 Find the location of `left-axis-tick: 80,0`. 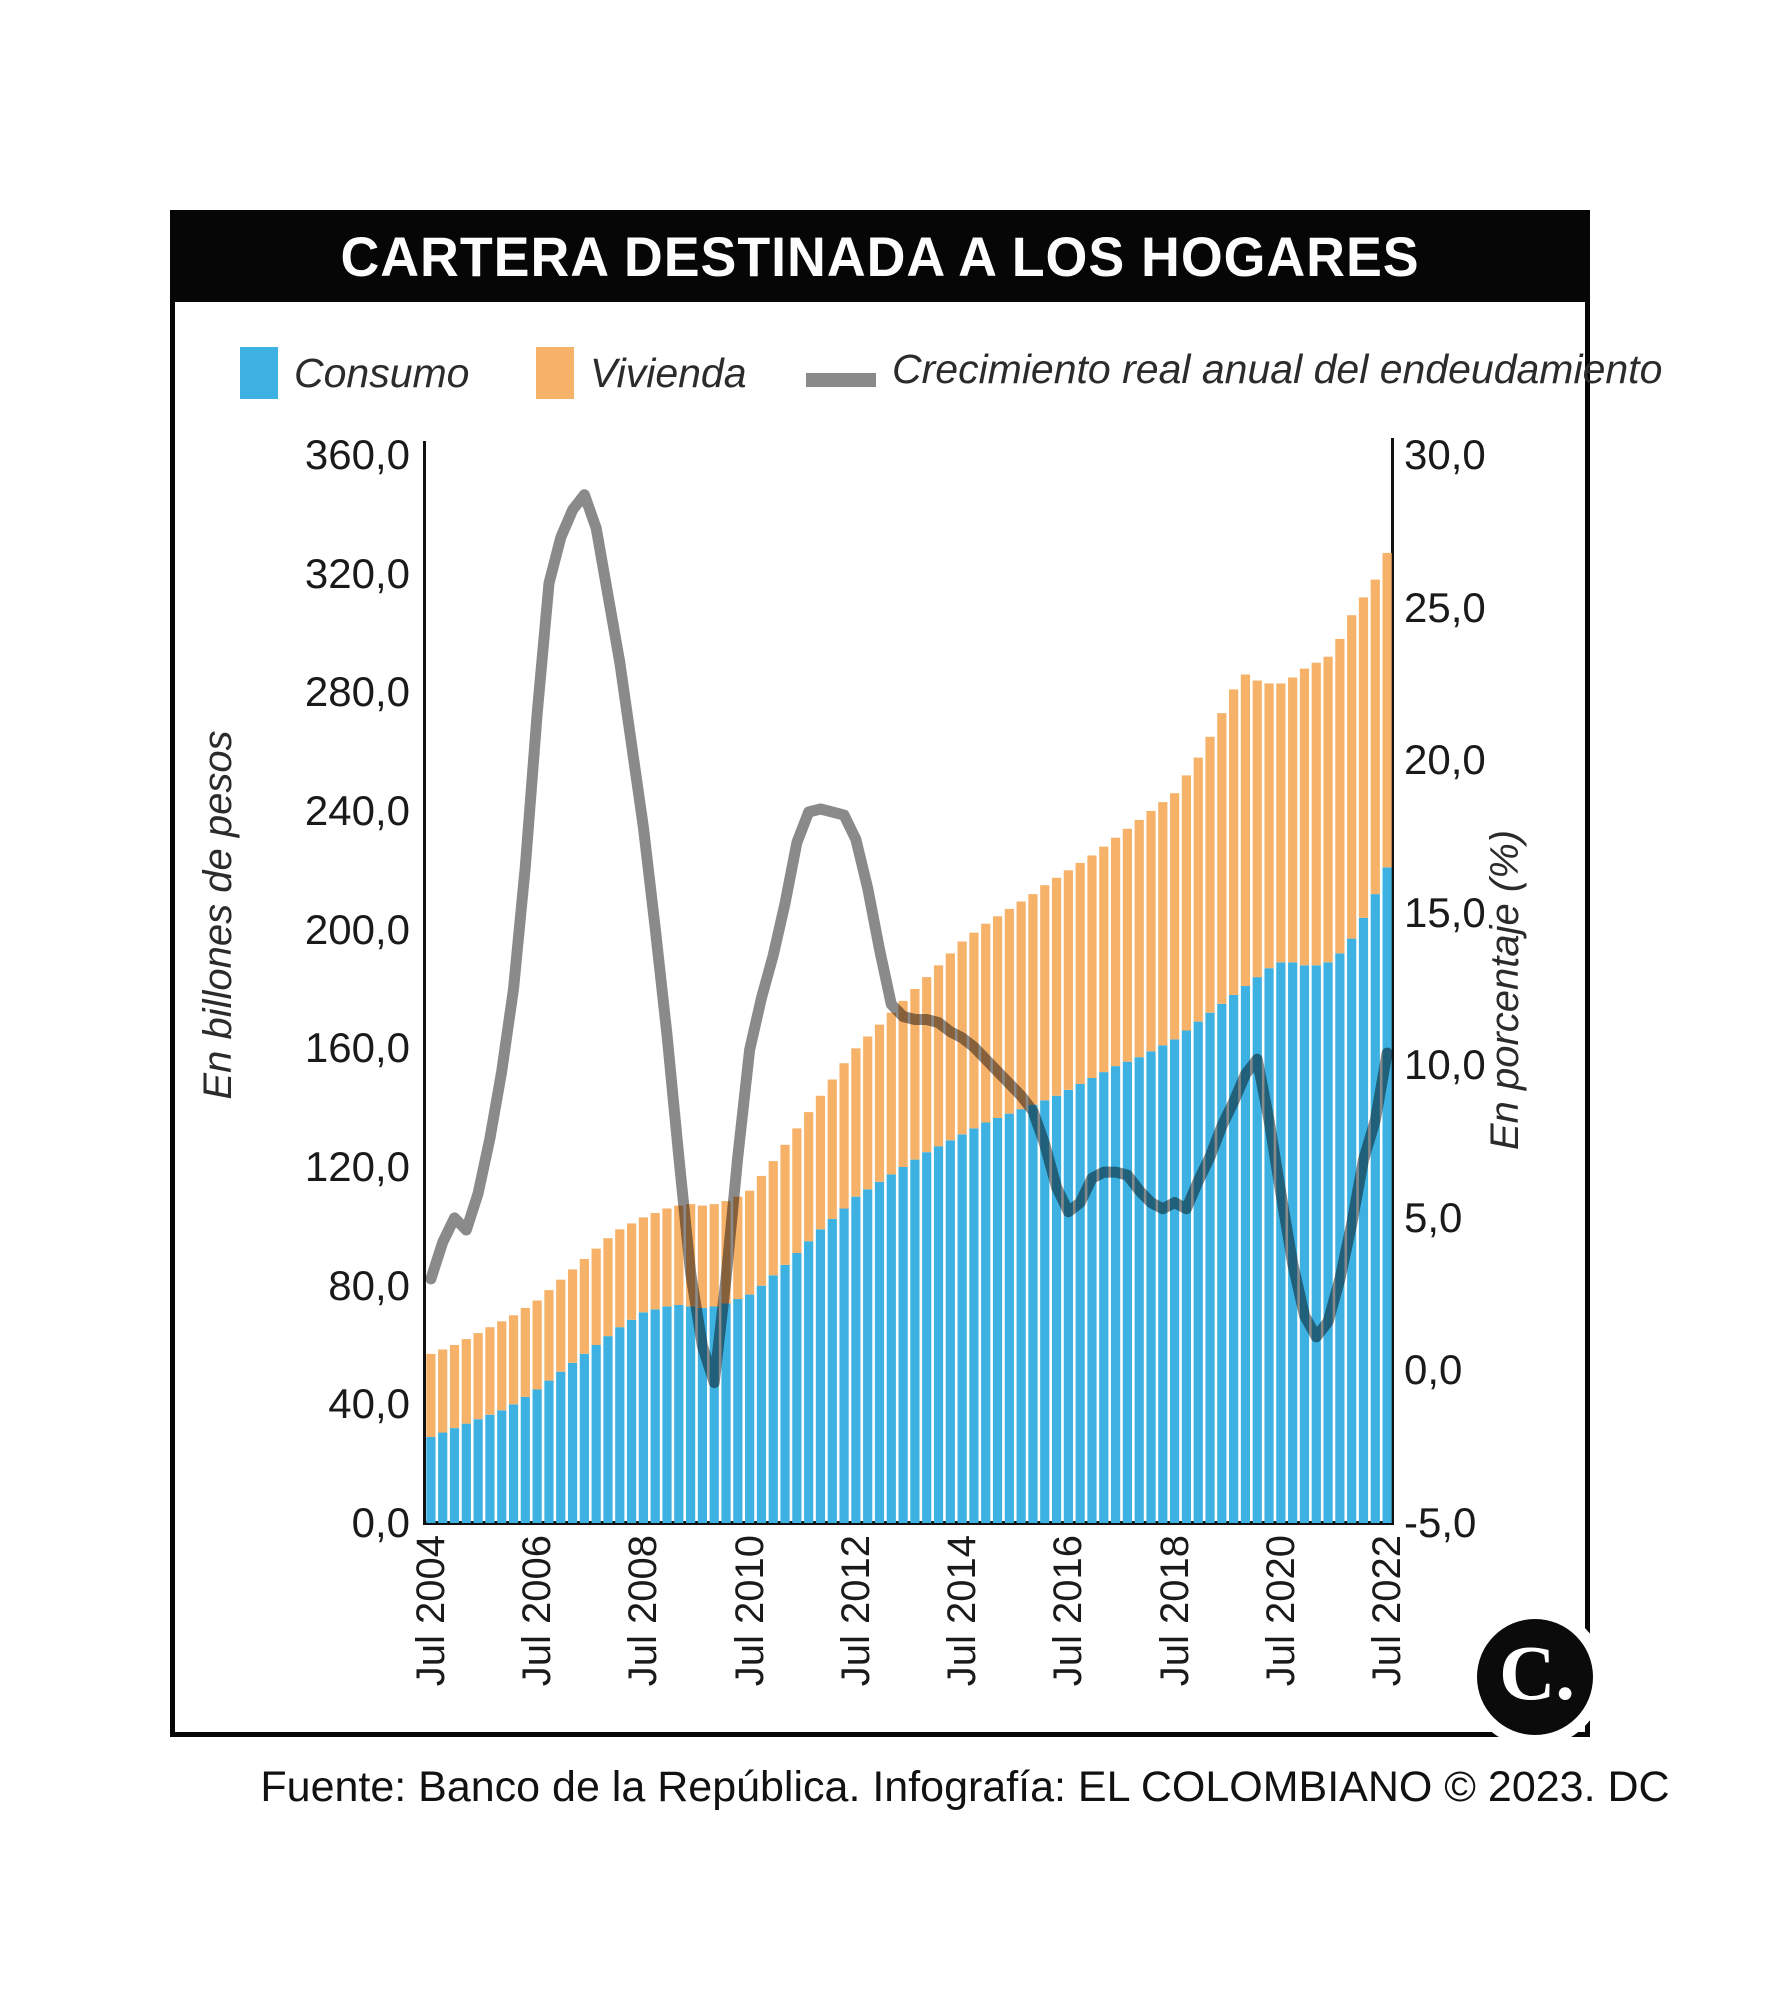

left-axis-tick: 80,0 is located at coordinates (369, 1285).